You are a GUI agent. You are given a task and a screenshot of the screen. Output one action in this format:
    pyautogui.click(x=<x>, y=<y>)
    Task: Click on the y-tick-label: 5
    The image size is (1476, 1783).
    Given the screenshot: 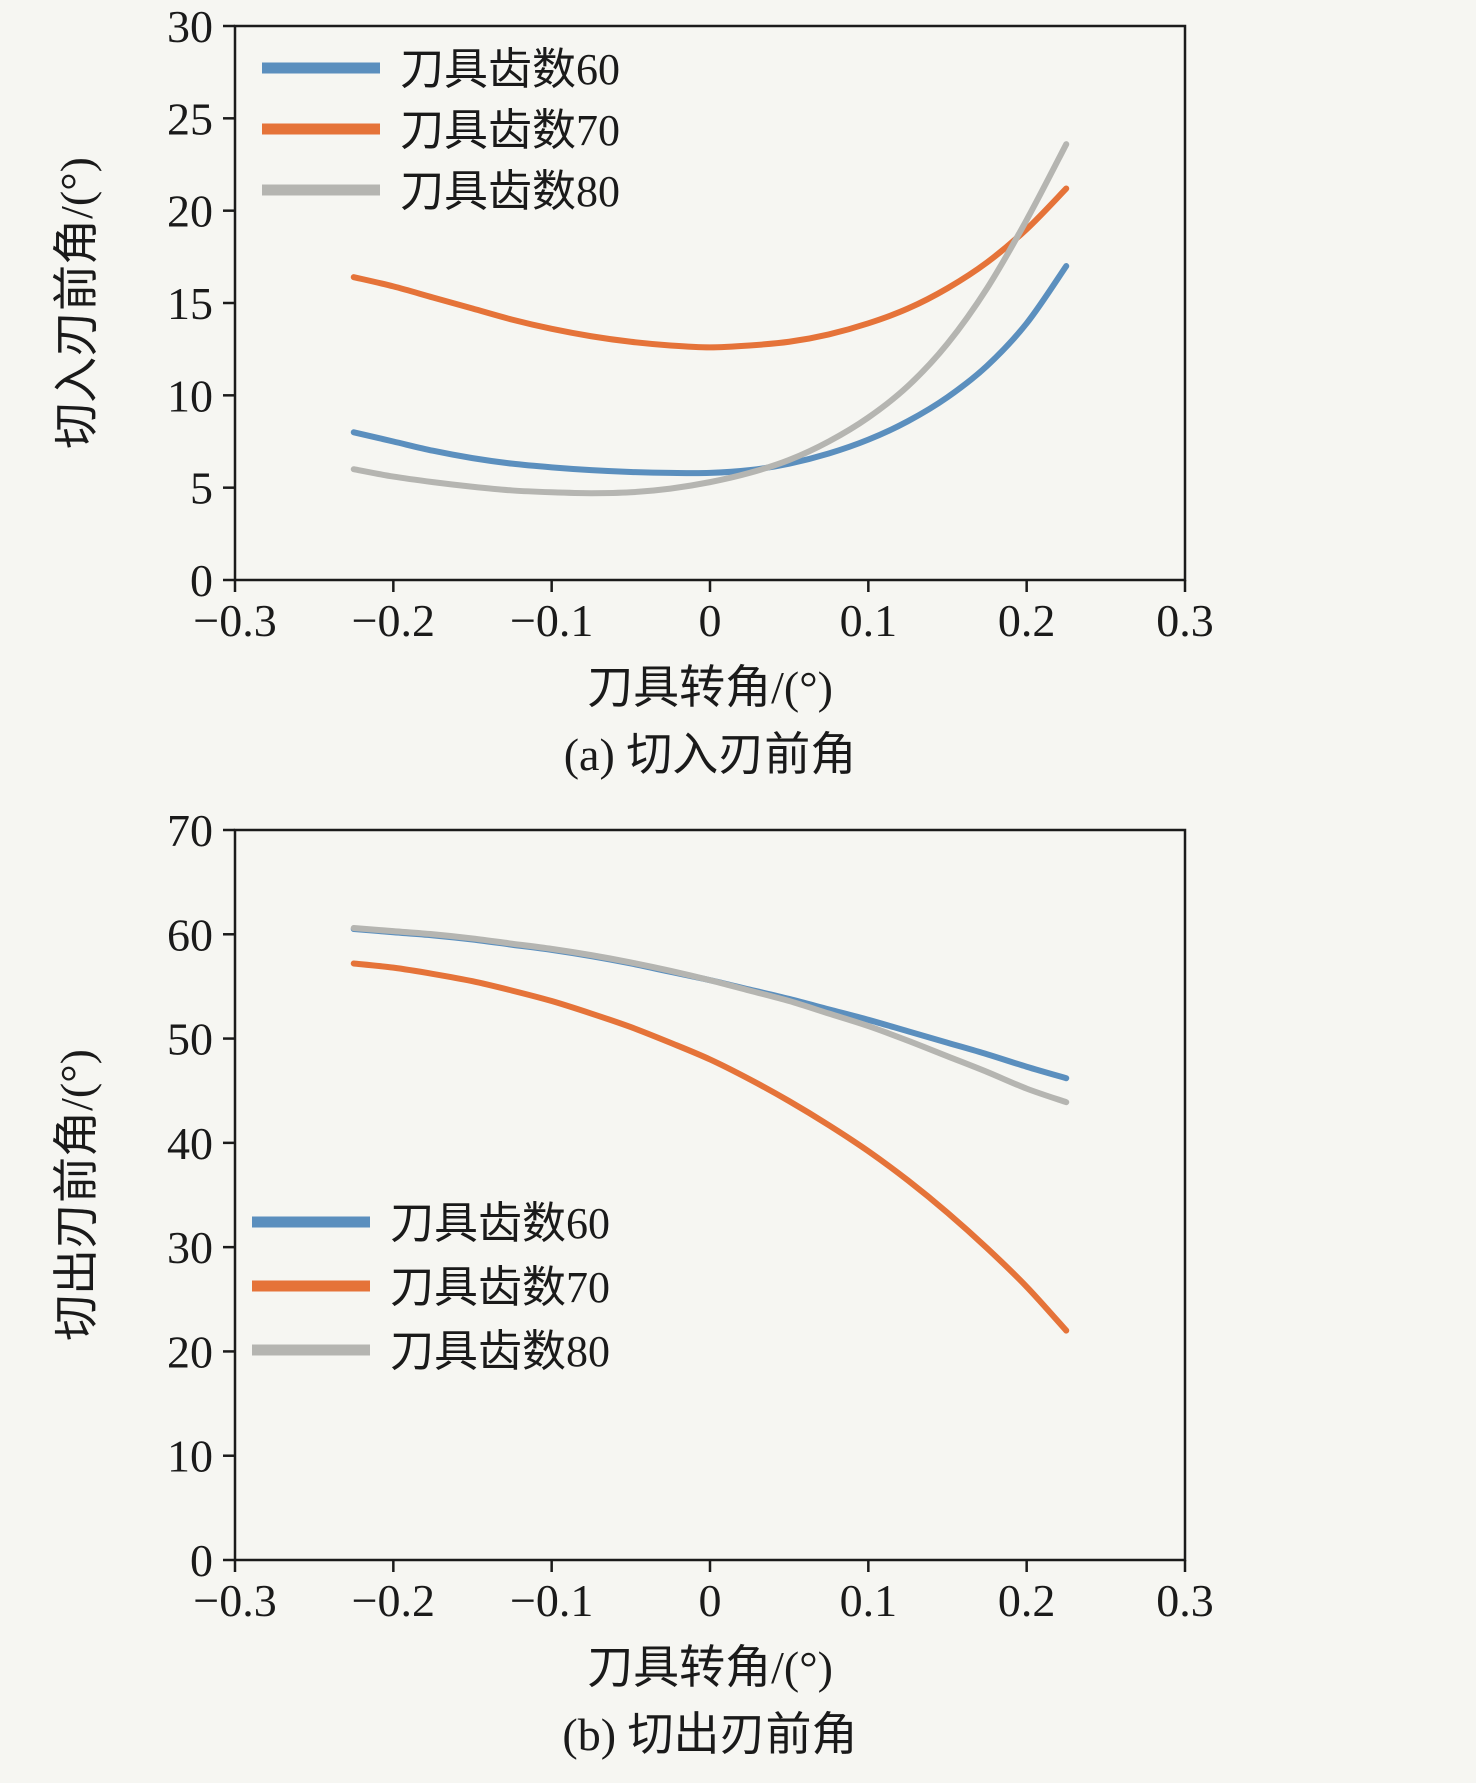 What is the action you would take?
    pyautogui.click(x=201, y=488)
    